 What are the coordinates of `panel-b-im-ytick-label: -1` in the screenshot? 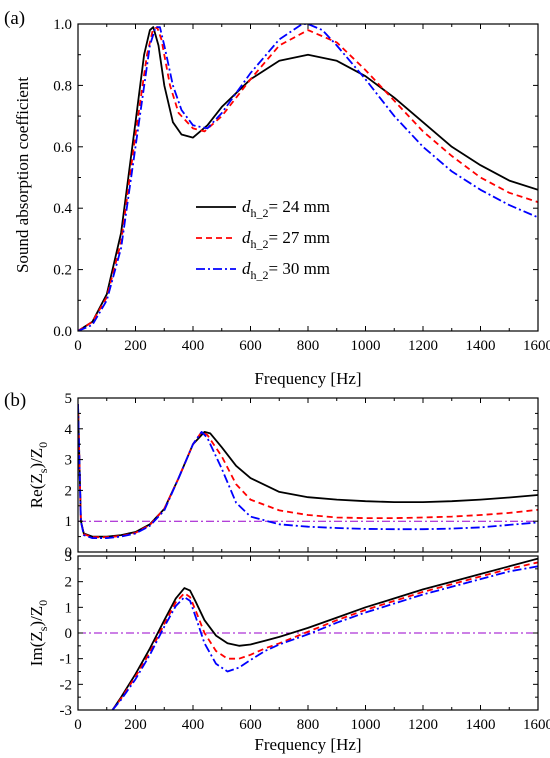 It's located at (66, 660).